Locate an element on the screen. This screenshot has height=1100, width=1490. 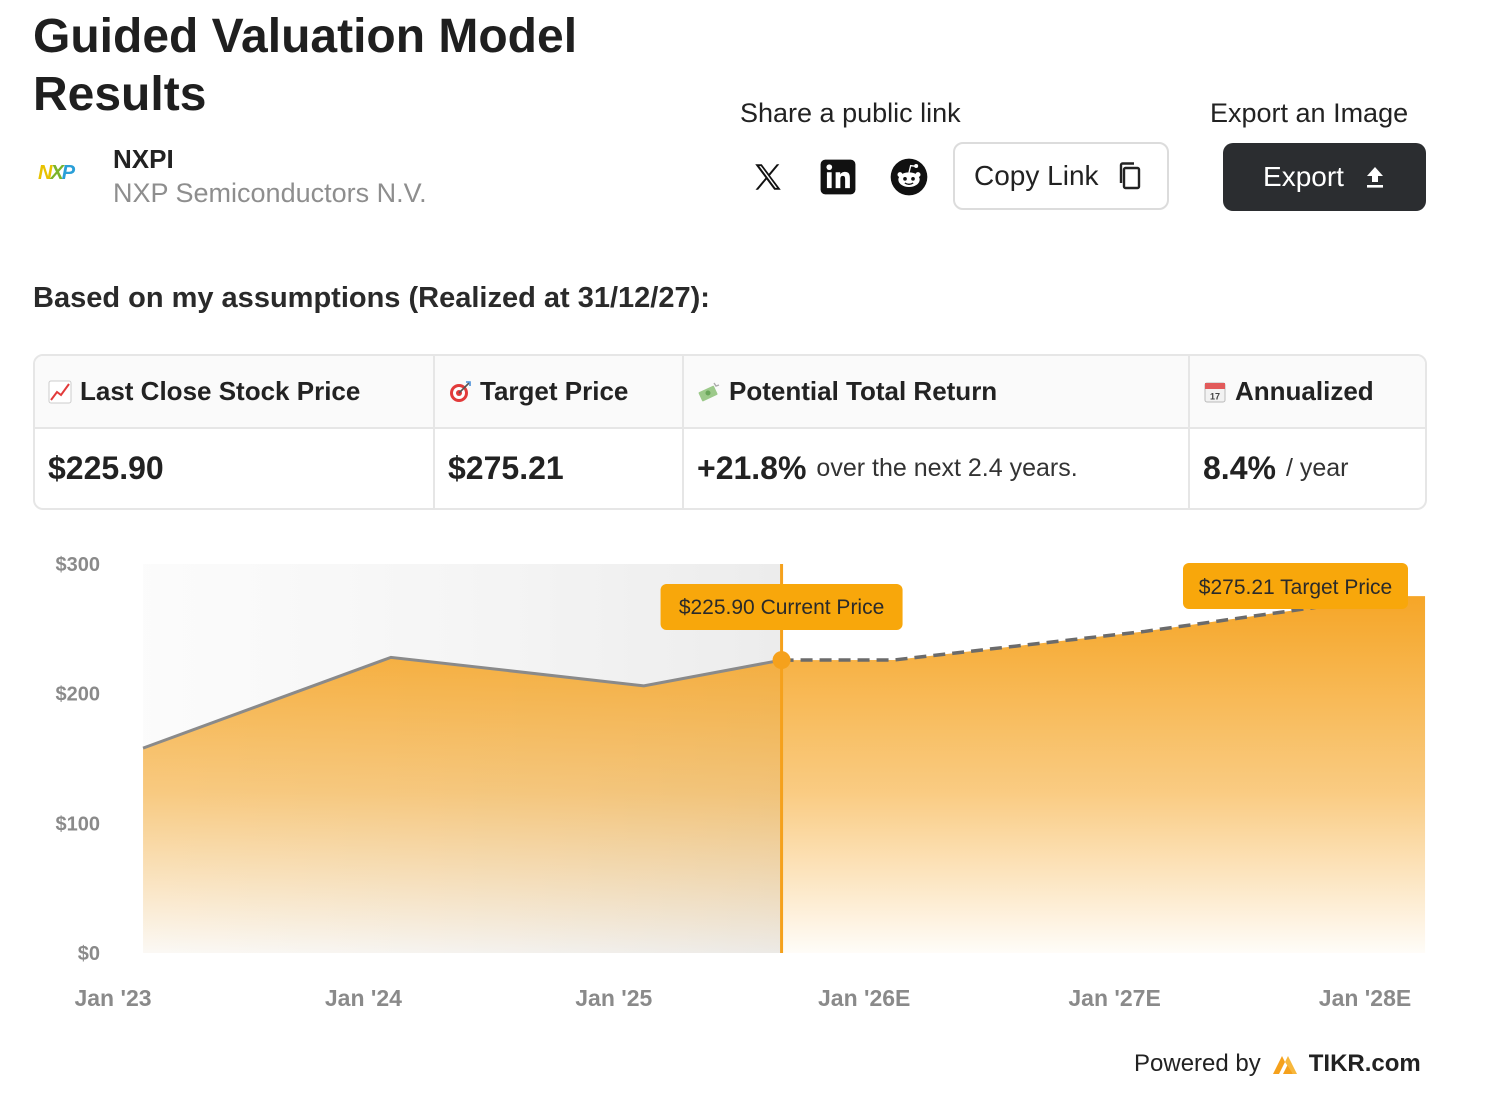
last-close-value: $225.90 is located at coordinates (235, 468).